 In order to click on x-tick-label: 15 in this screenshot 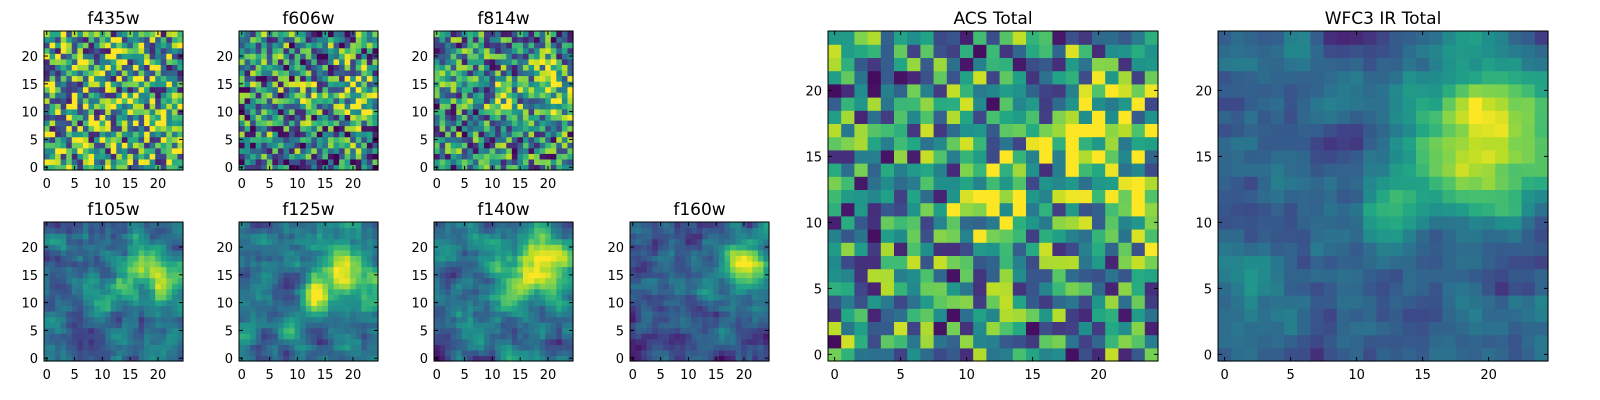, I will do `click(130, 184)`.